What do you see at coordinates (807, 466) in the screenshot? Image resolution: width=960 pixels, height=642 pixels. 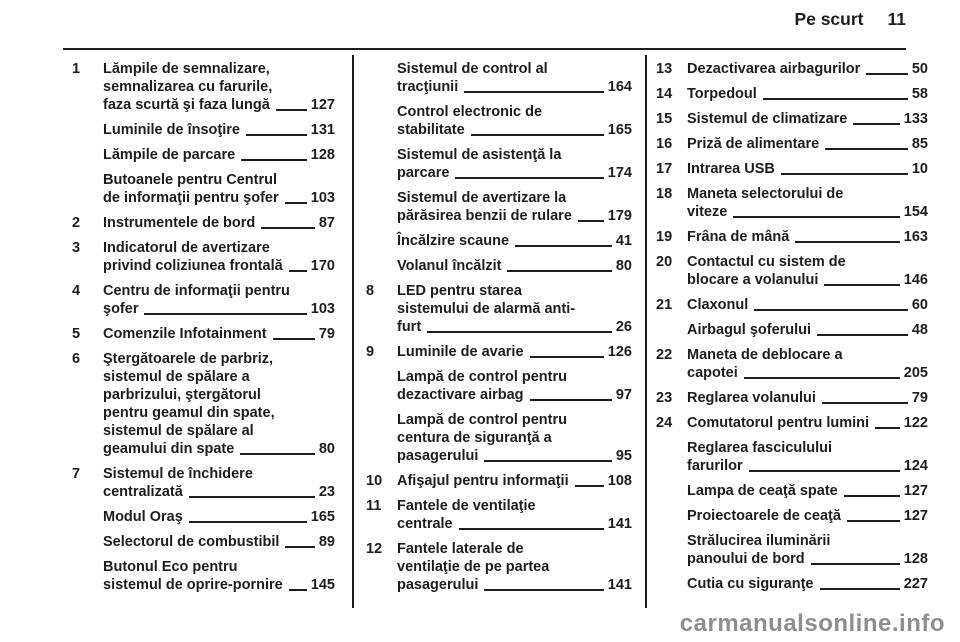 I see `toc-entry-last-line: farurilor 124` at bounding box center [807, 466].